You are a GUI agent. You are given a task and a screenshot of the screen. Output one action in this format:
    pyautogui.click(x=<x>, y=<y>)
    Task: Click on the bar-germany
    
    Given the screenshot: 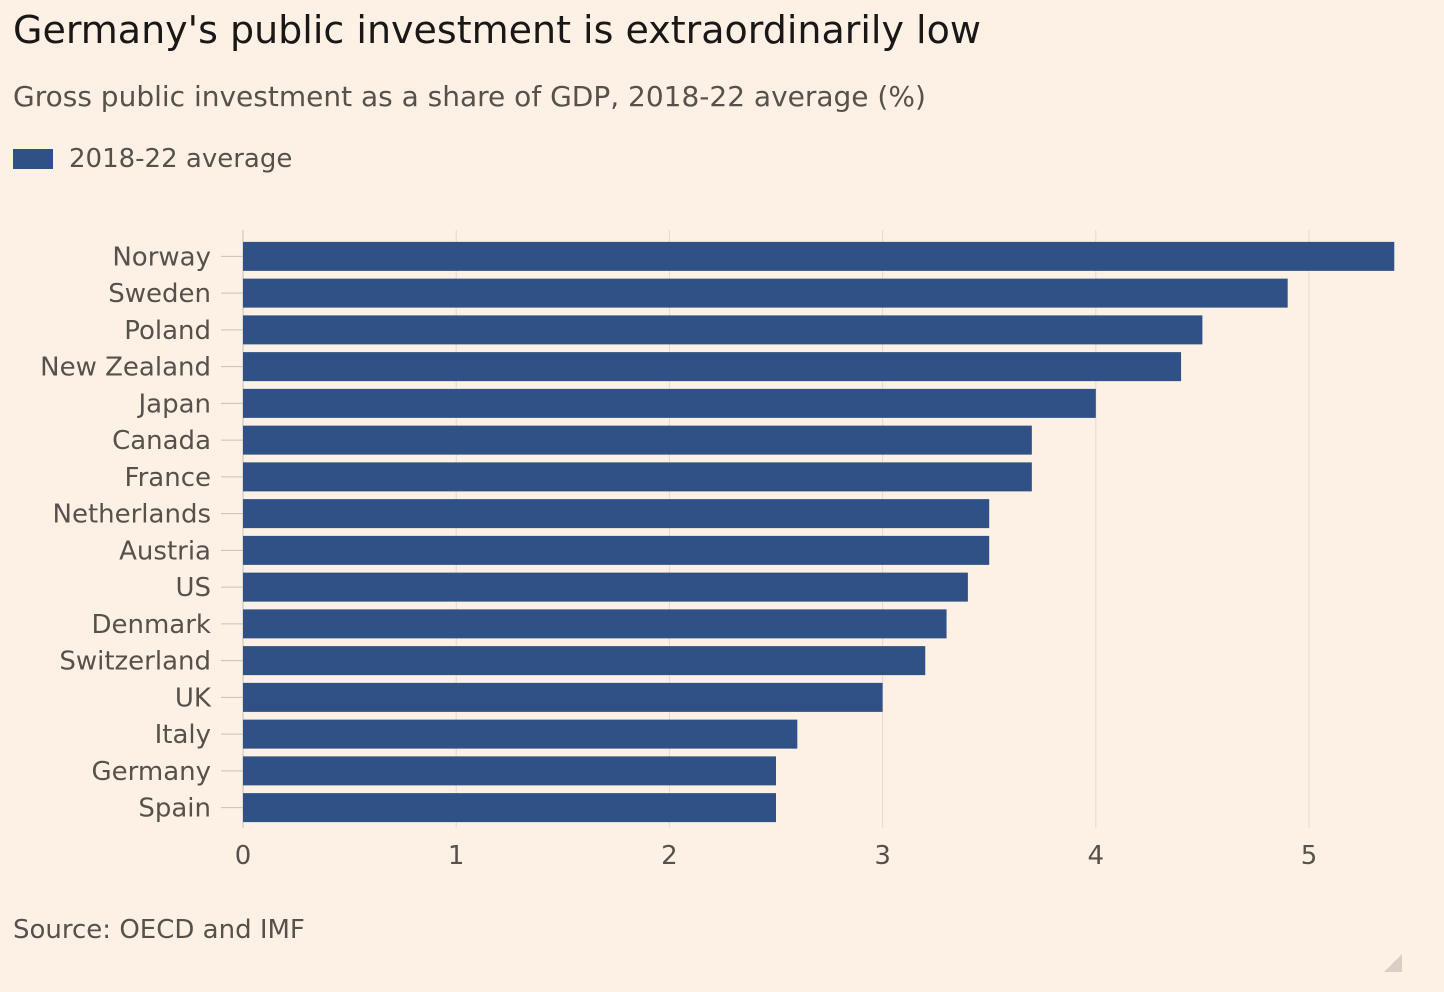 What is the action you would take?
    pyautogui.click(x=509, y=771)
    